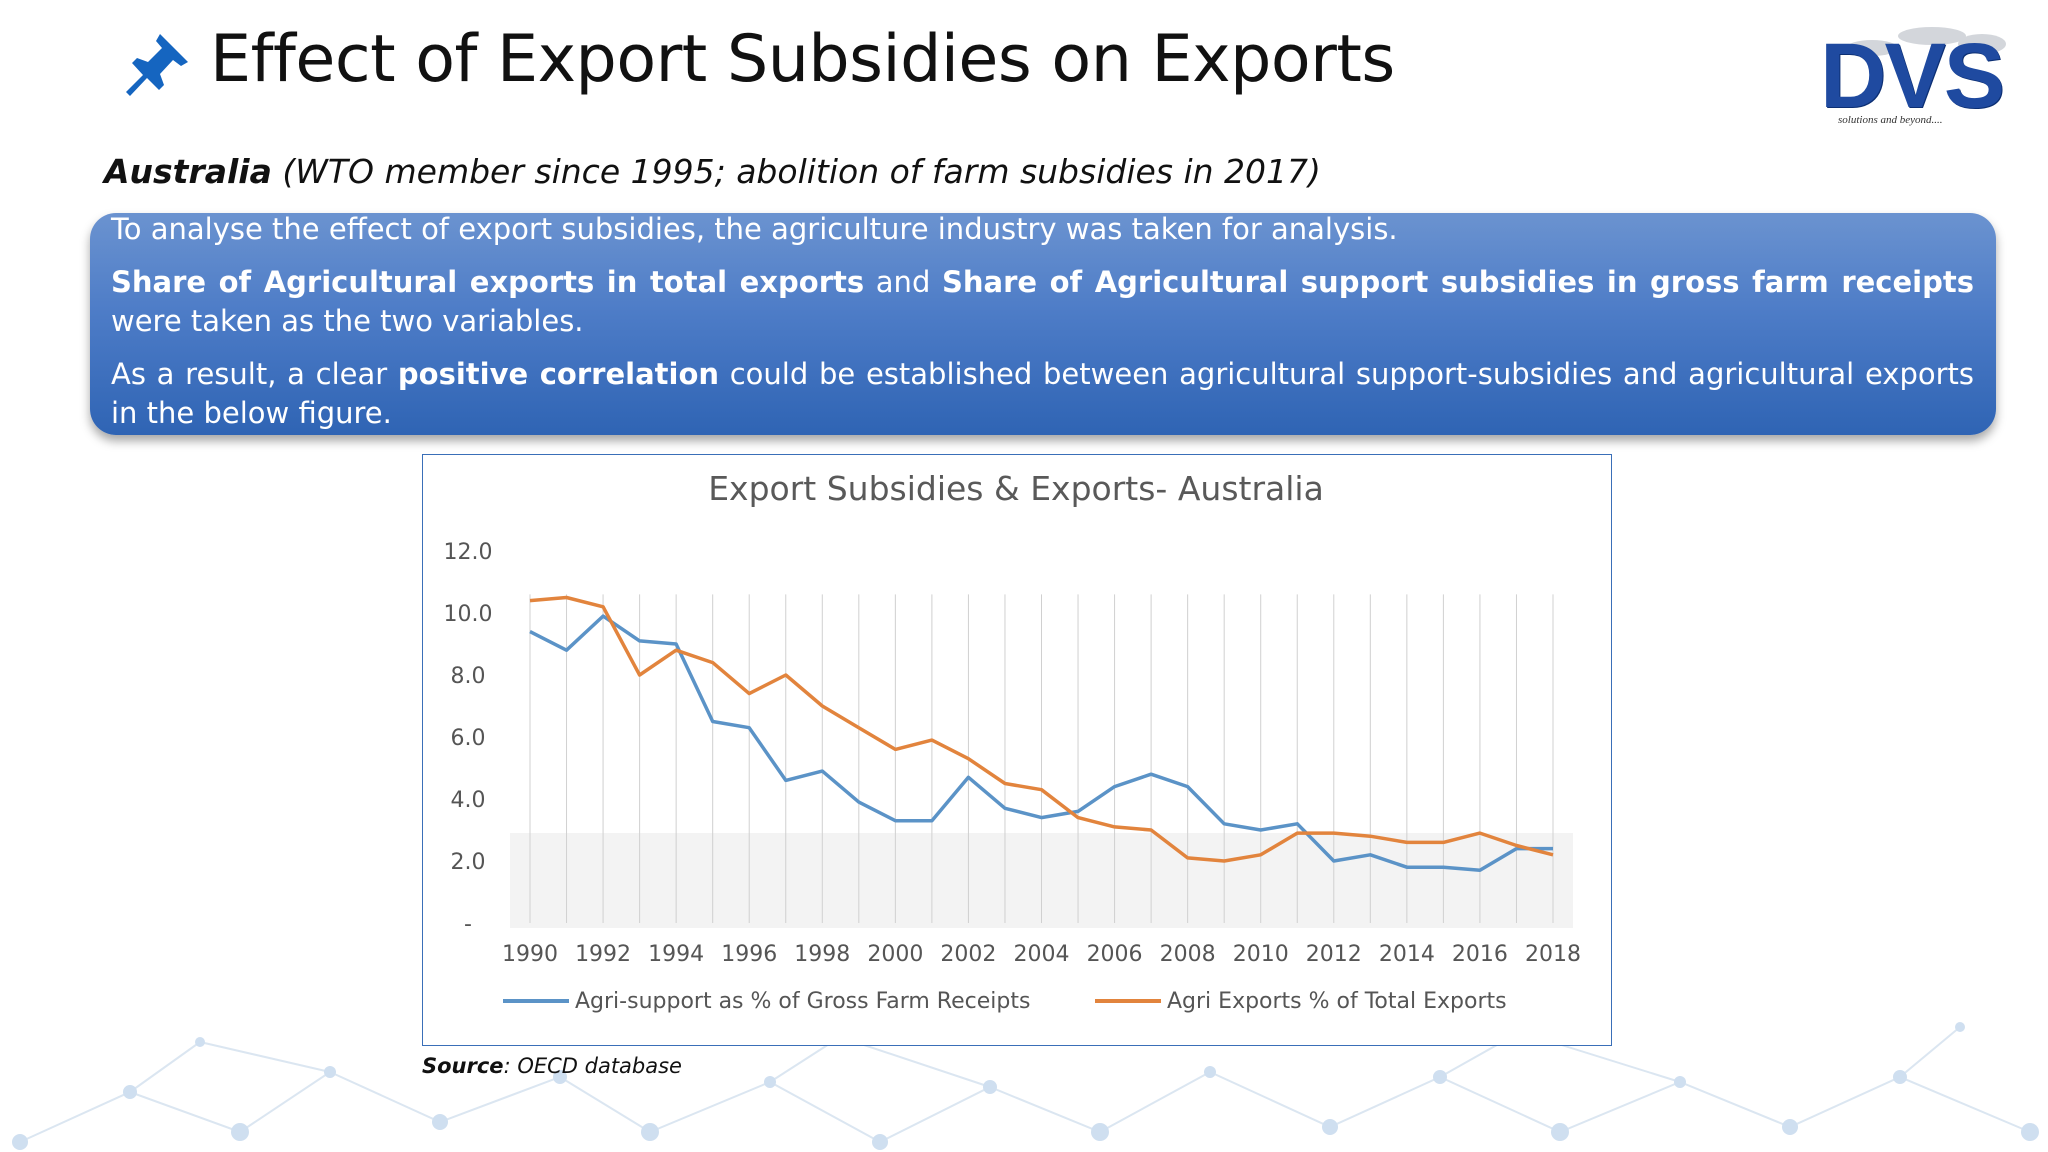 Image resolution: width=2048 pixels, height=1152 pixels. Describe the element at coordinates (1407, 954) in the screenshot. I see `x-tick-label: 2014` at that location.